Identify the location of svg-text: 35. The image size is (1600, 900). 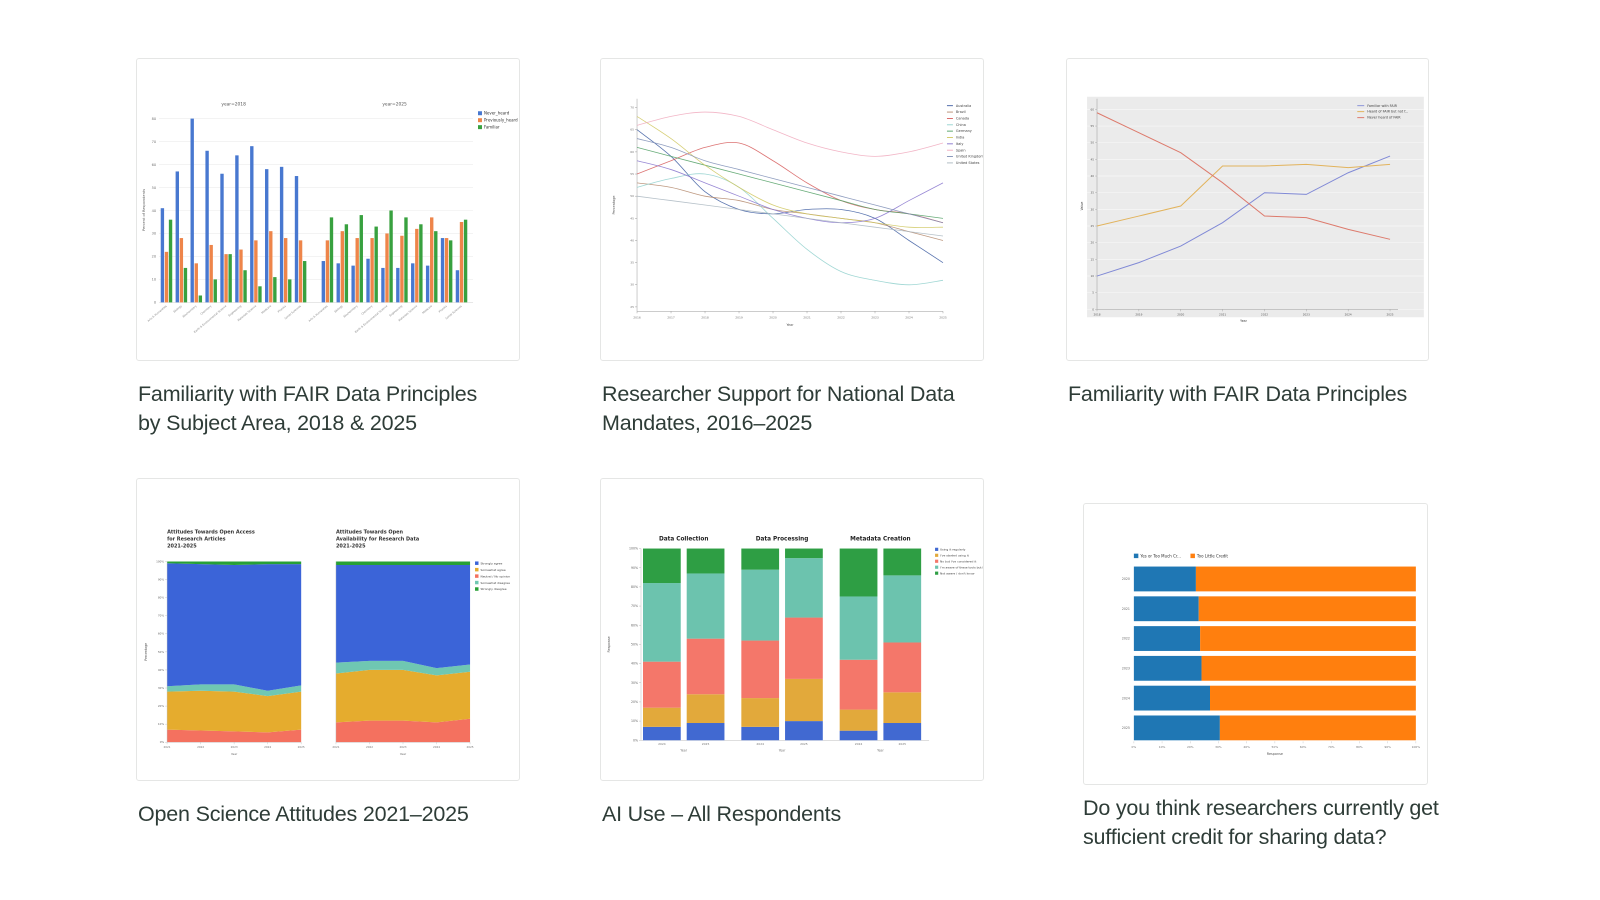
(632, 263).